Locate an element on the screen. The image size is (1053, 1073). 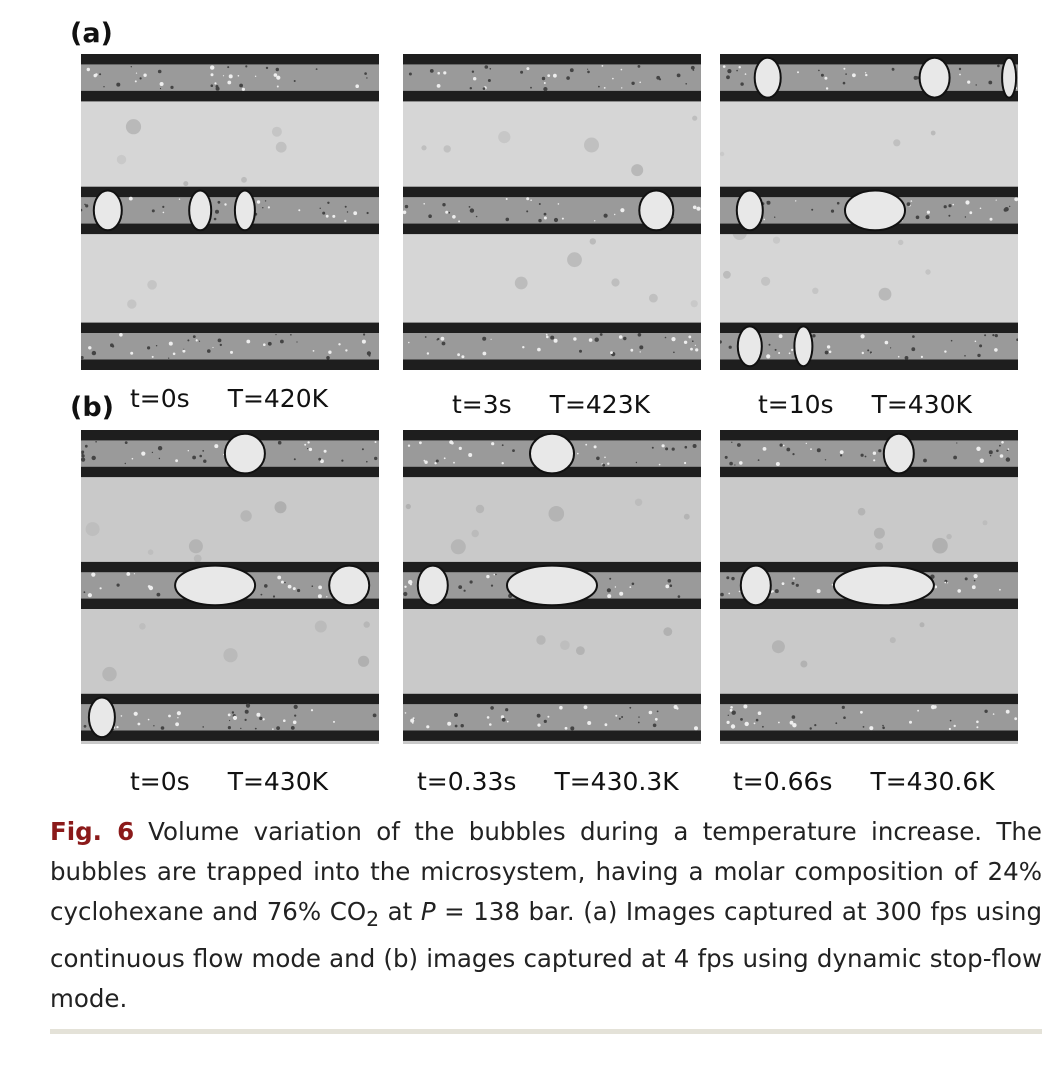
channel-interior is located at coordinates (230, 346).